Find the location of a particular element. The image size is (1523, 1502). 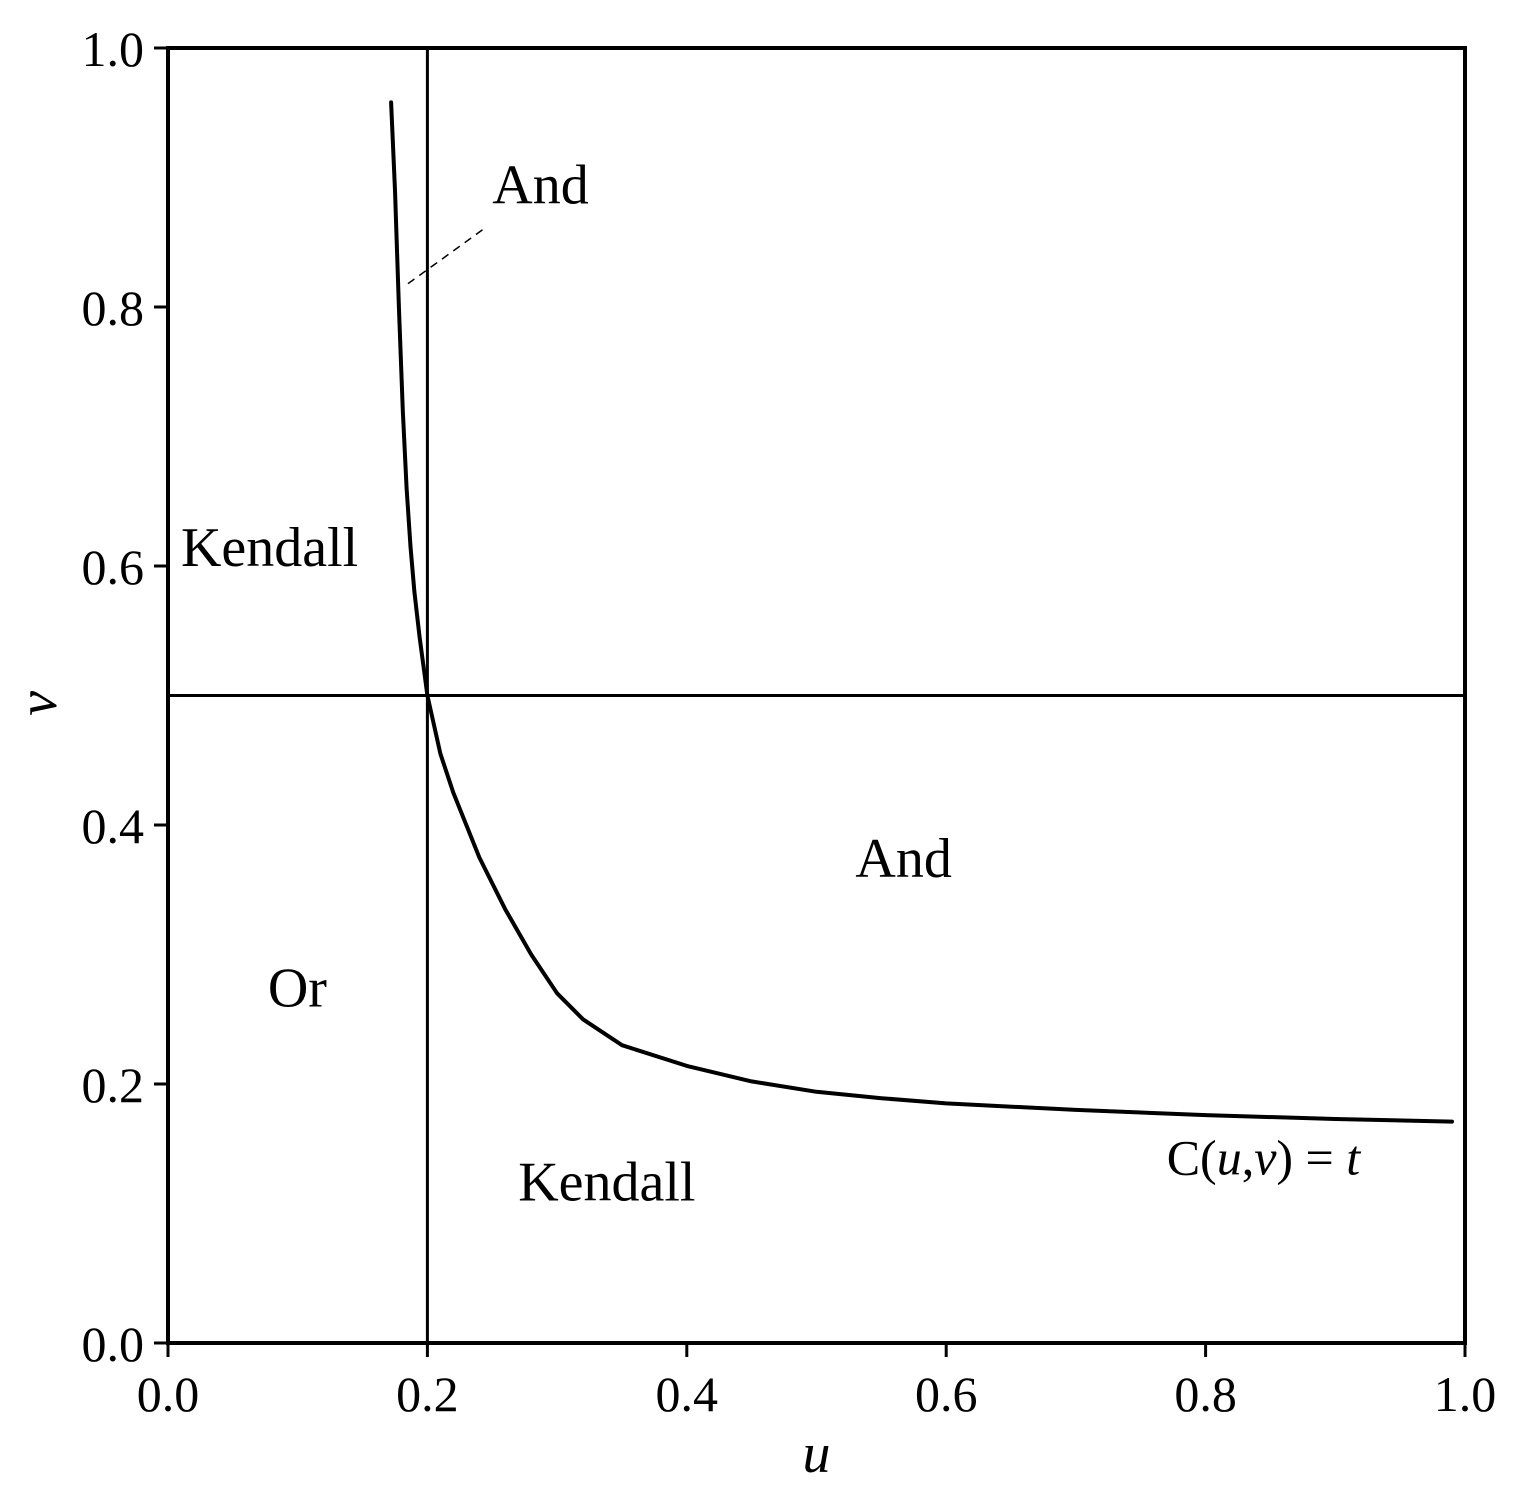

region-label-kendall-lower: Kendall is located at coordinates (606, 1183).